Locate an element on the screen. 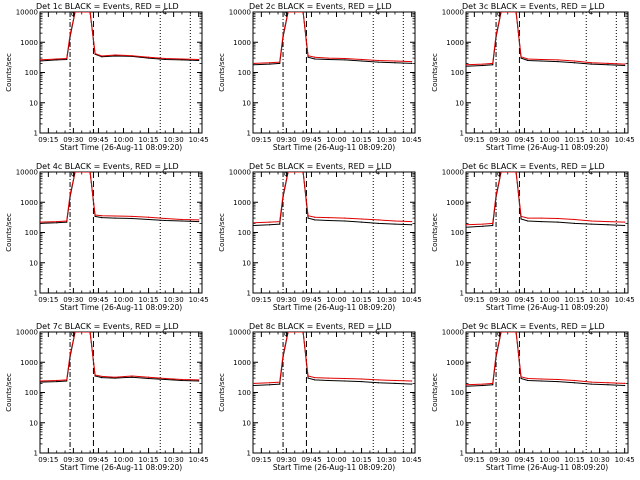 This screenshot has width=640, height=480. plot-frame is located at coordinates (121, 72).